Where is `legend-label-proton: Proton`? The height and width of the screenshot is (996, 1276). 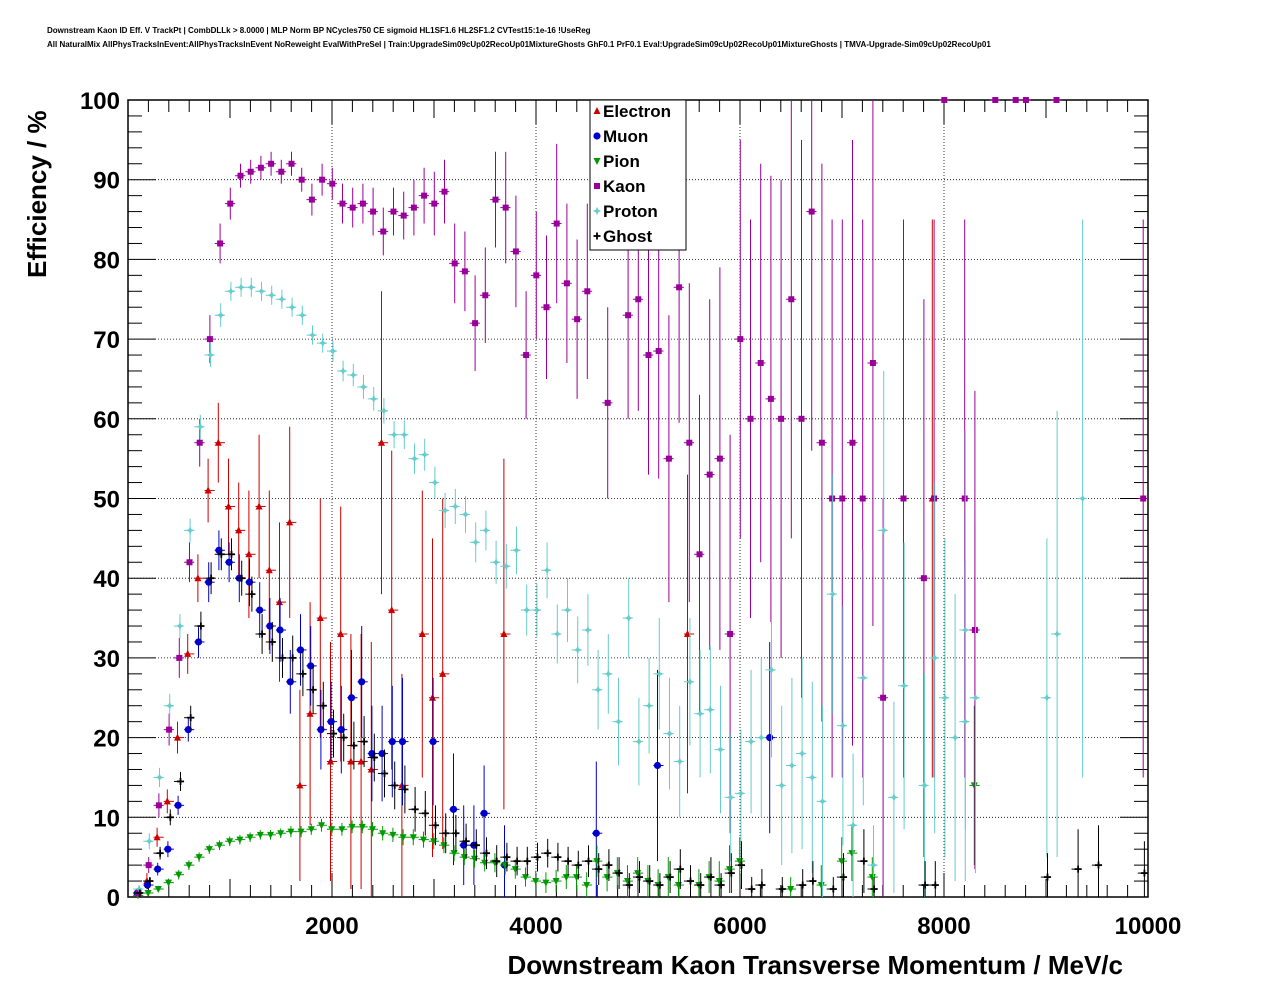
legend-label-proton: Proton is located at coordinates (630, 211).